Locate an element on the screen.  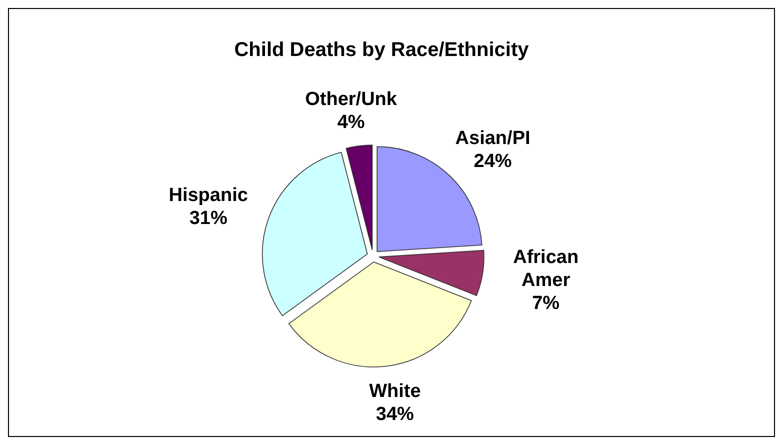
slice-label: Hispanic is located at coordinates (208, 195).